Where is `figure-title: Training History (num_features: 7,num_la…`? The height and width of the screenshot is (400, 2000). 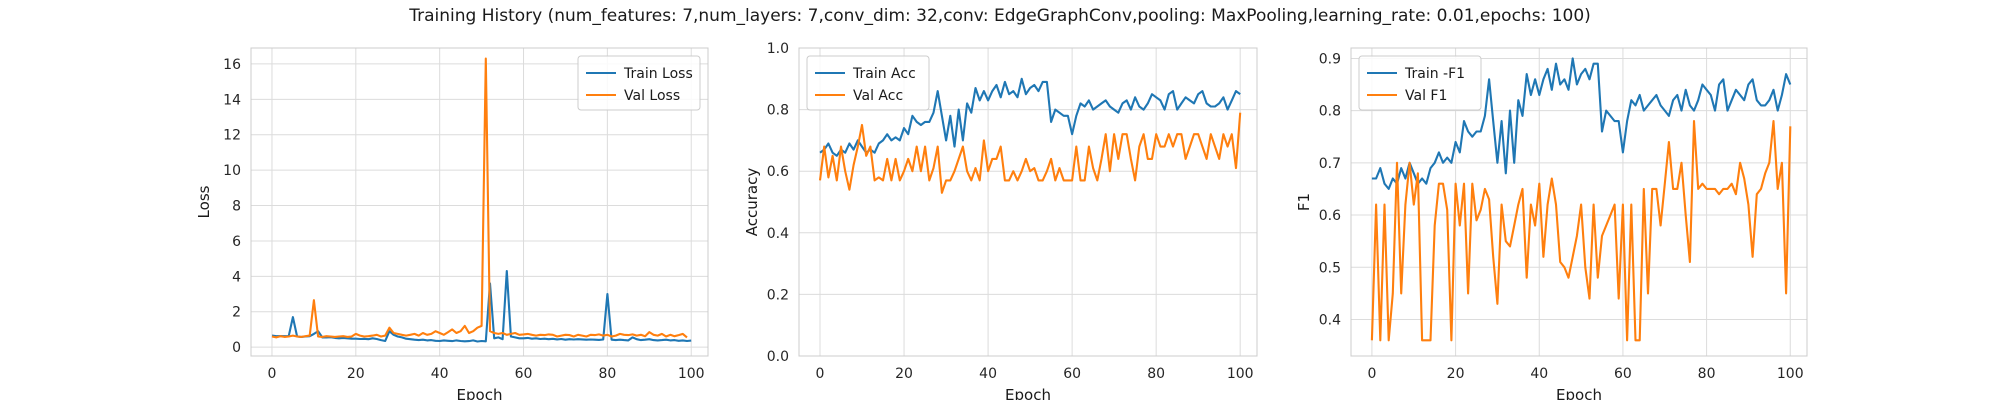 figure-title: Training History (num_features: 7,num_la… is located at coordinates (1000, 16).